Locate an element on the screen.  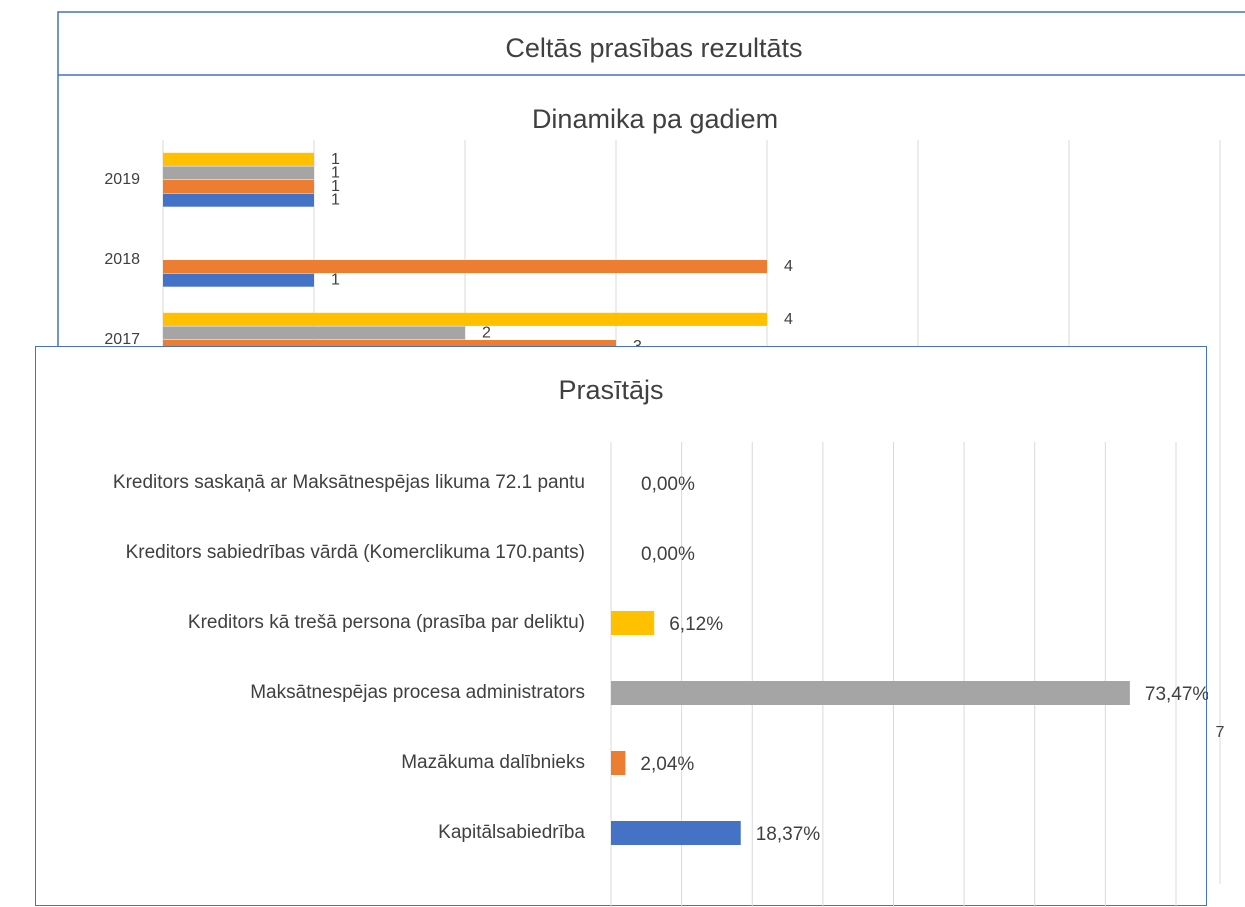
y-tick-label: Maksātnespējas procesa administrators is located at coordinates (417, 692).